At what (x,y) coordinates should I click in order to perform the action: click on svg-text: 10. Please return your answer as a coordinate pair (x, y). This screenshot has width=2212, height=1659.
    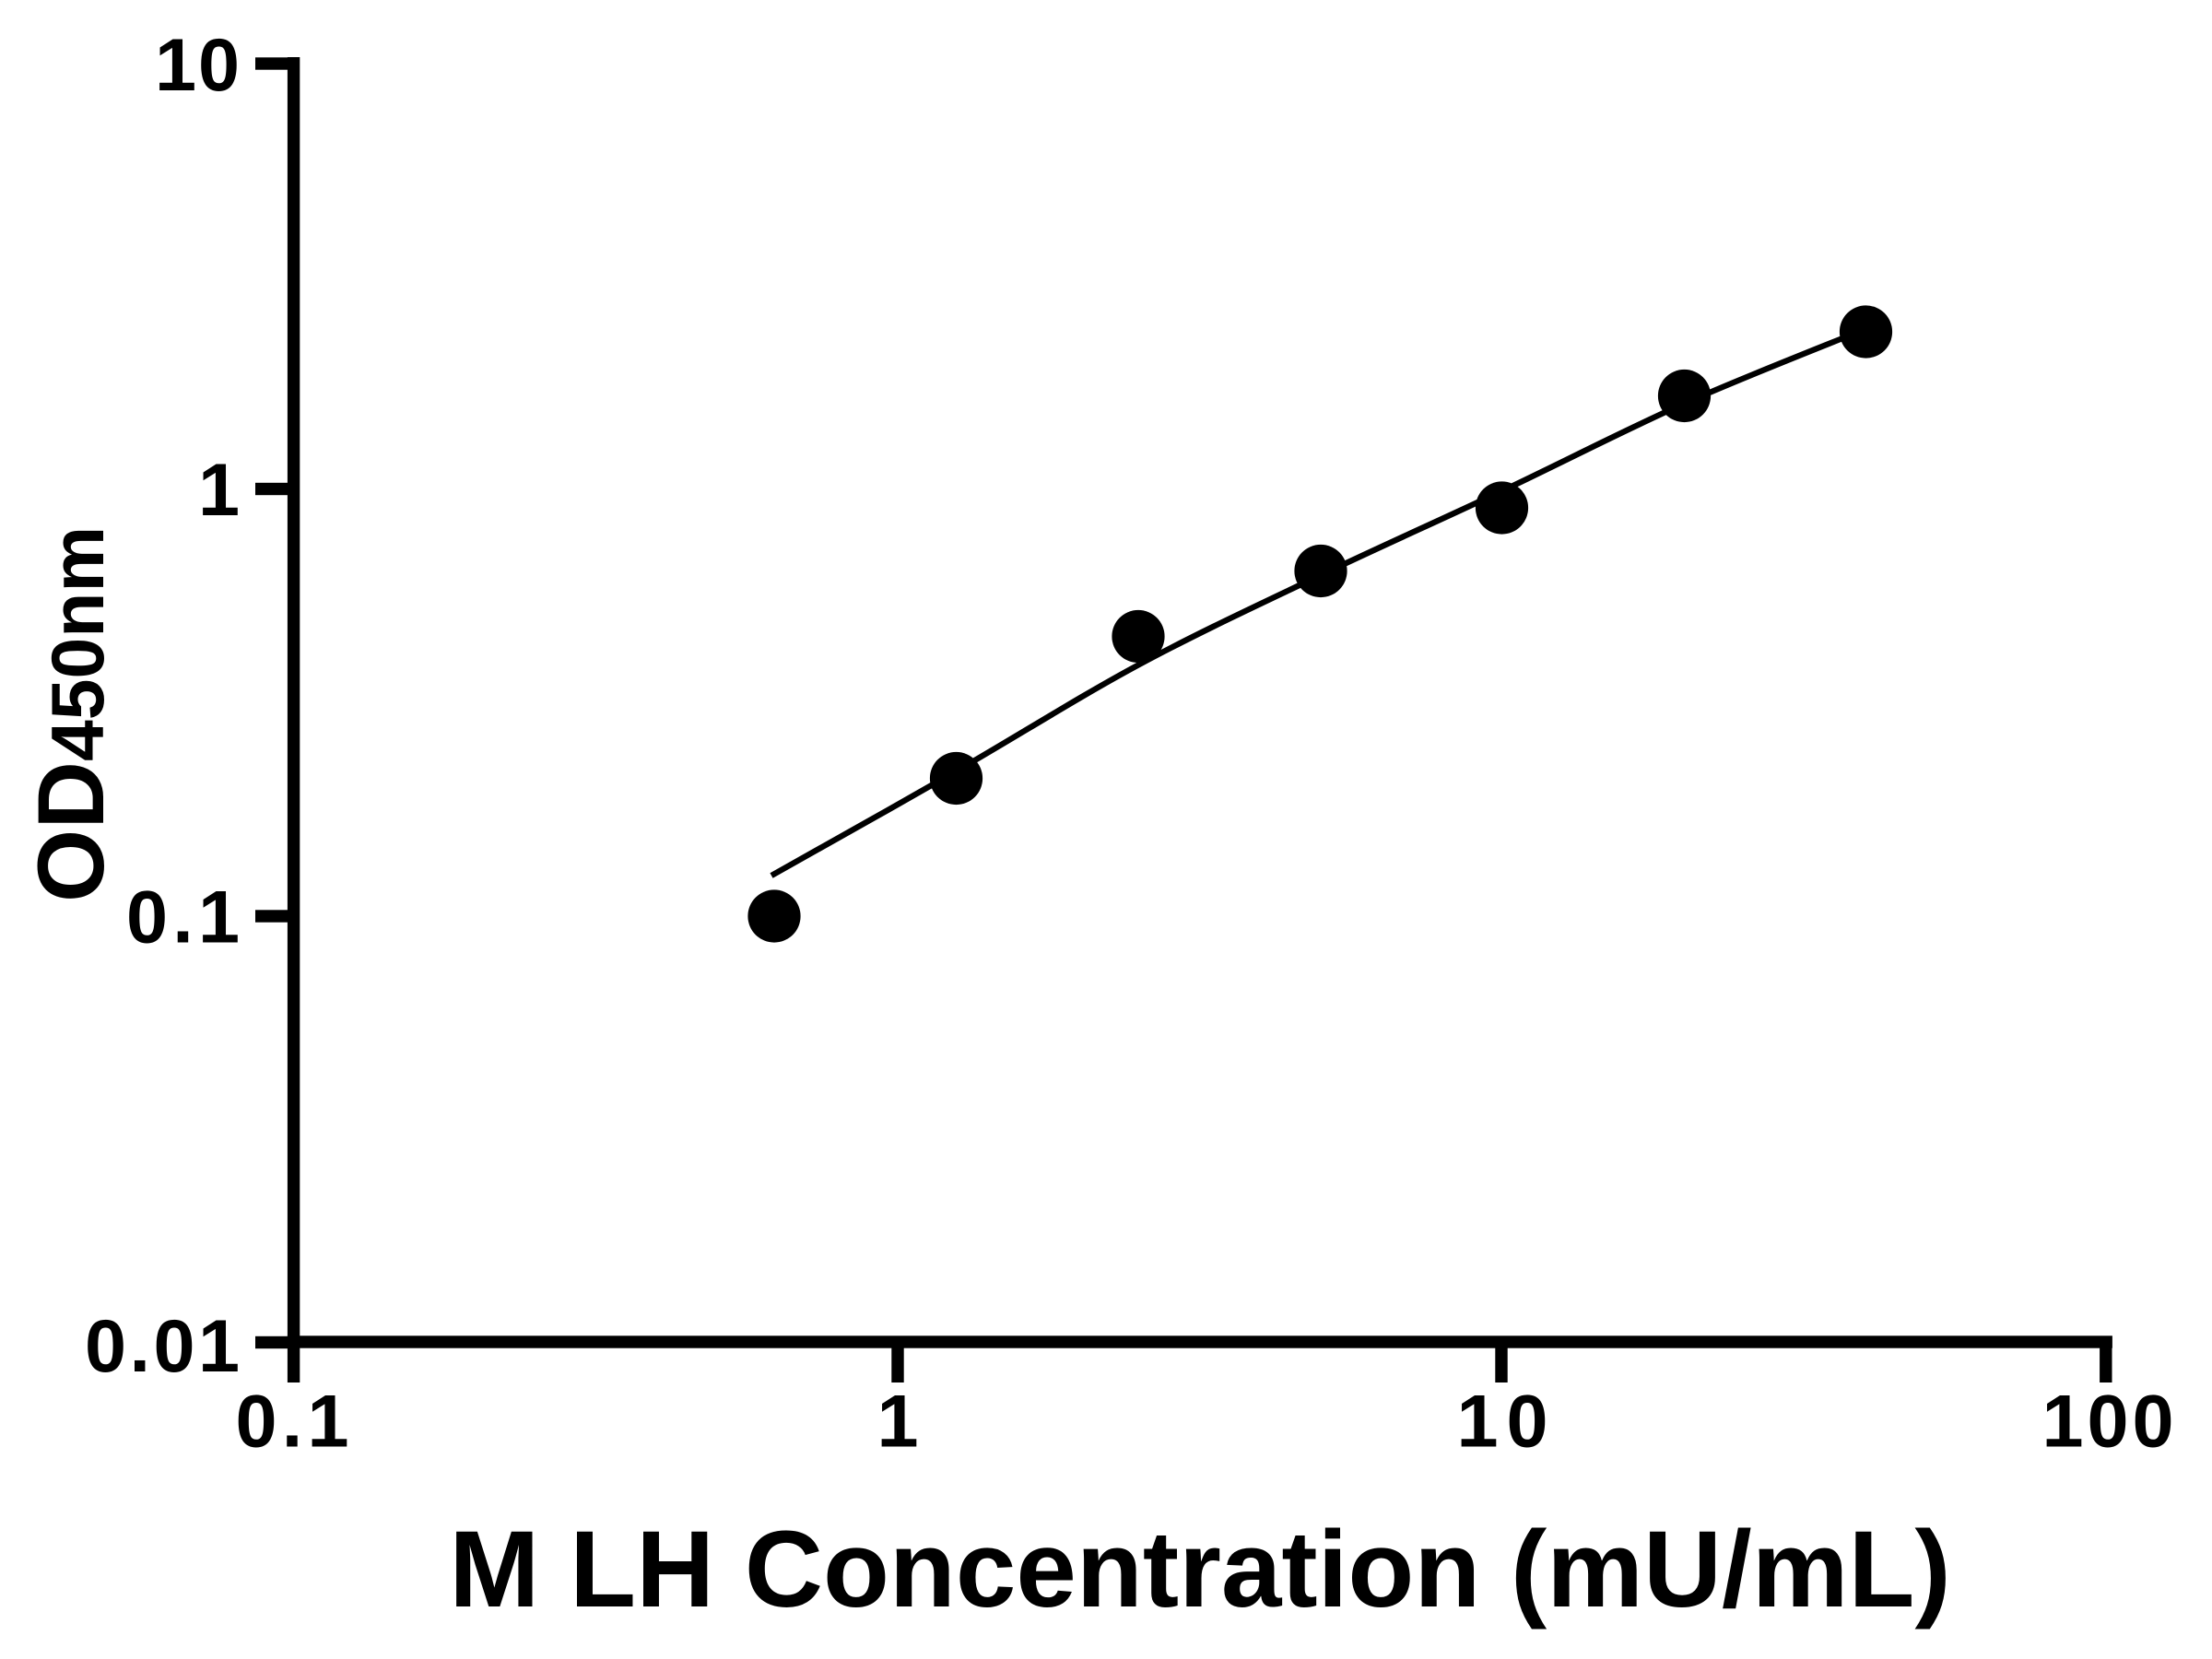
    Looking at the image, I should click on (197, 65).